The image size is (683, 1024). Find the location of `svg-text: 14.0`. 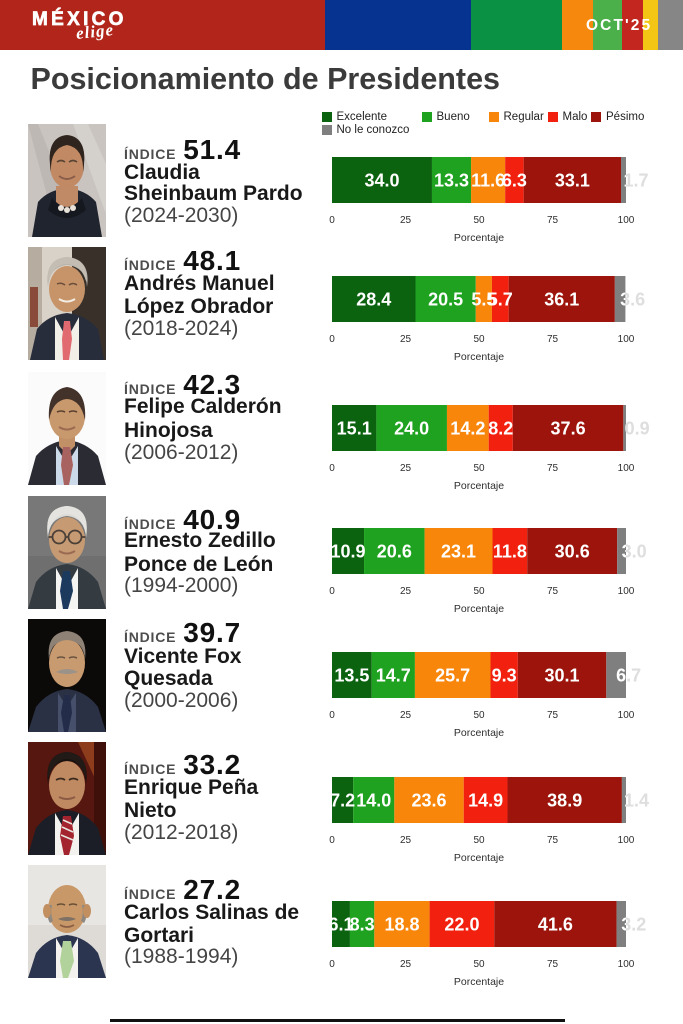

svg-text: 14.0 is located at coordinates (373, 801).